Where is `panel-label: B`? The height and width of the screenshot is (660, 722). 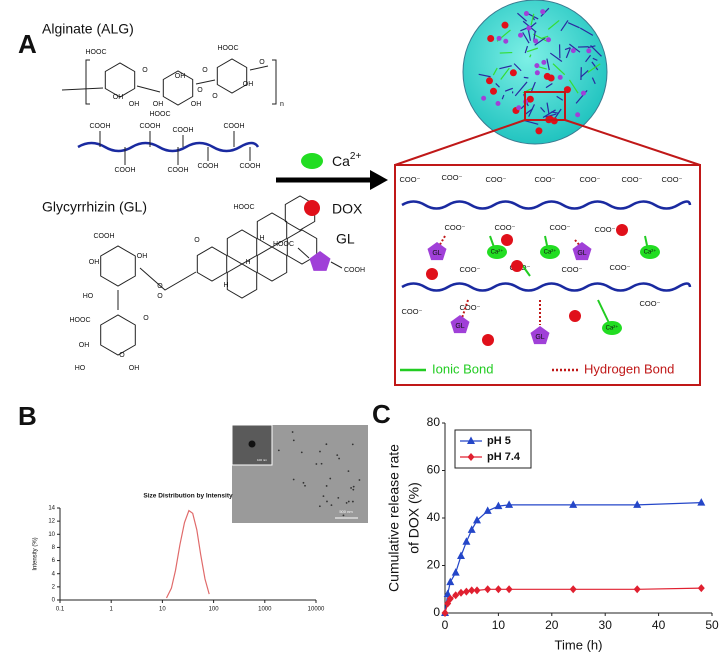
panel-label: B is located at coordinates (27, 416).